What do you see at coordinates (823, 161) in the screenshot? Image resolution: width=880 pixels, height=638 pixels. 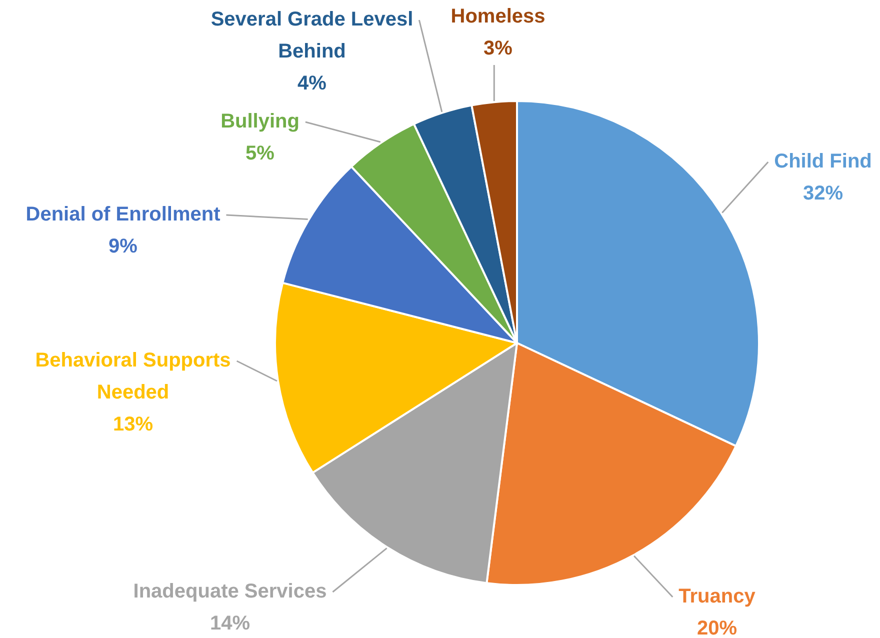 I see `slice-label: Child Find` at bounding box center [823, 161].